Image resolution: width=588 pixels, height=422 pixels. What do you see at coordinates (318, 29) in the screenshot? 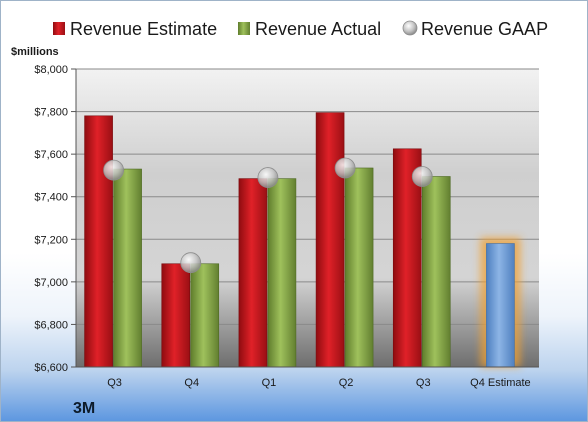
I see `legend-label: Revenue Actual` at bounding box center [318, 29].